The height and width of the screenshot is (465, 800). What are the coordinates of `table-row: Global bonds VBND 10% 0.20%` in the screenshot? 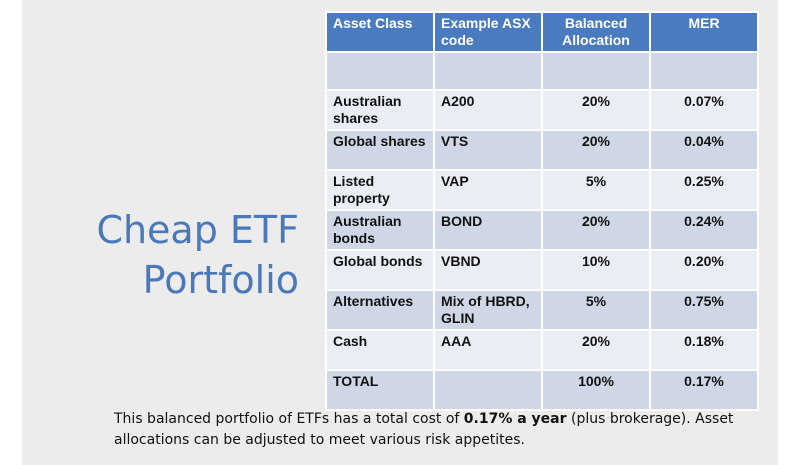 It's located at (542, 270).